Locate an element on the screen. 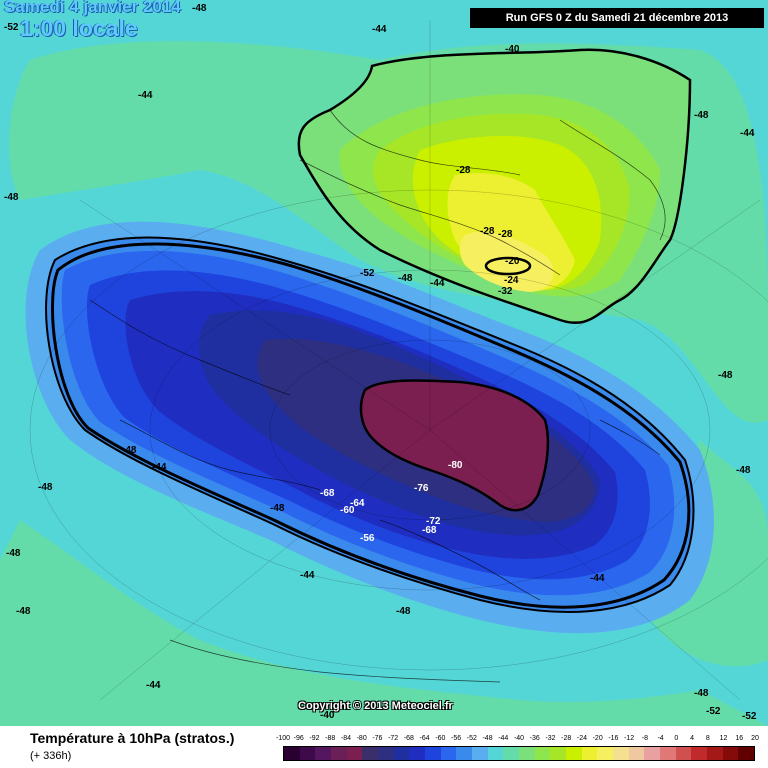  copyright: Copyright © 2013 Meteociel.fr is located at coordinates (375, 706).